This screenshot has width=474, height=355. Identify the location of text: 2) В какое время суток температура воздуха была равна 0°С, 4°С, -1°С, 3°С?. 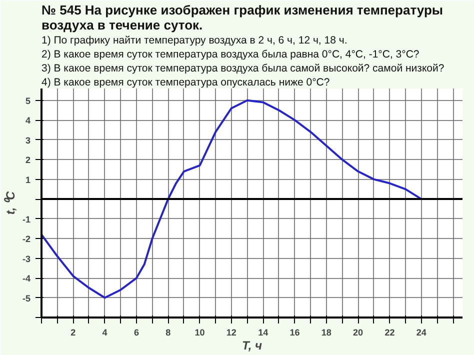
(231, 54).